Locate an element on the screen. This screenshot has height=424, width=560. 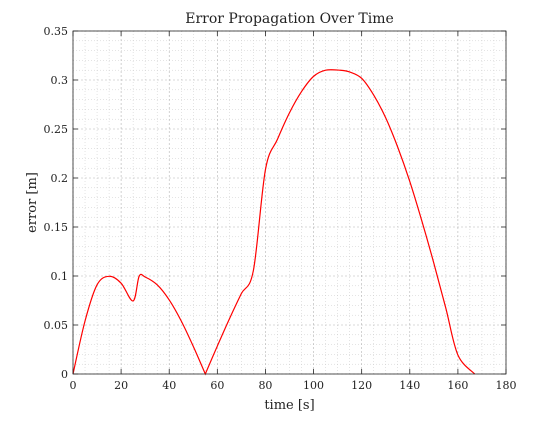
y-tick-label: 0.05 is located at coordinates (56, 325).